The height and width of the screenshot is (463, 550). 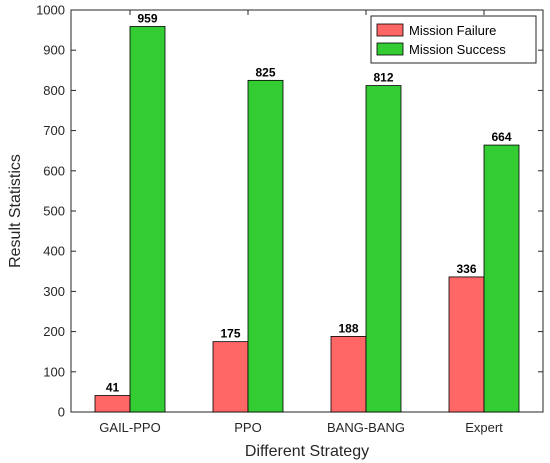 What do you see at coordinates (61, 412) in the screenshot?
I see `y-tick-label: 0` at bounding box center [61, 412].